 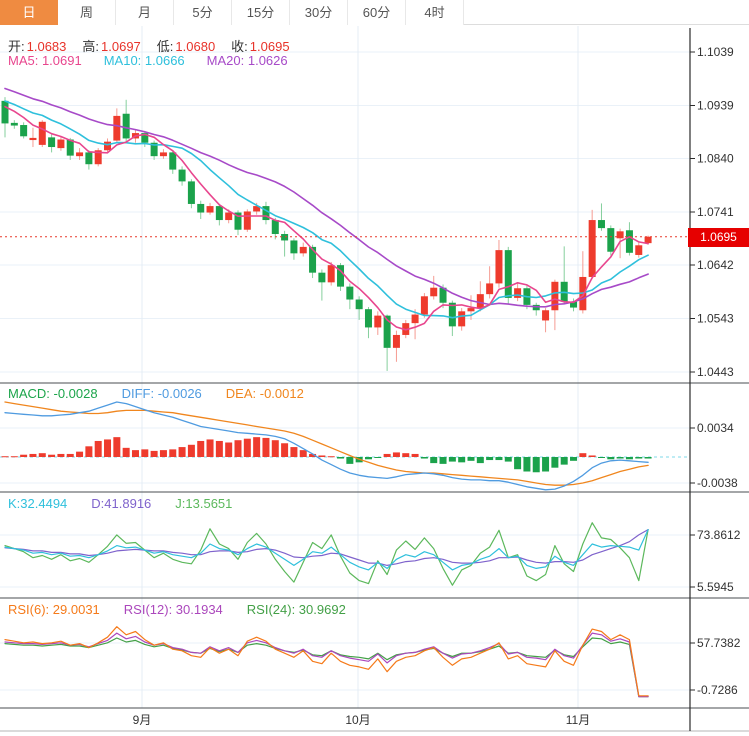 I want to click on close-label: 收:, so click(x=239, y=46).